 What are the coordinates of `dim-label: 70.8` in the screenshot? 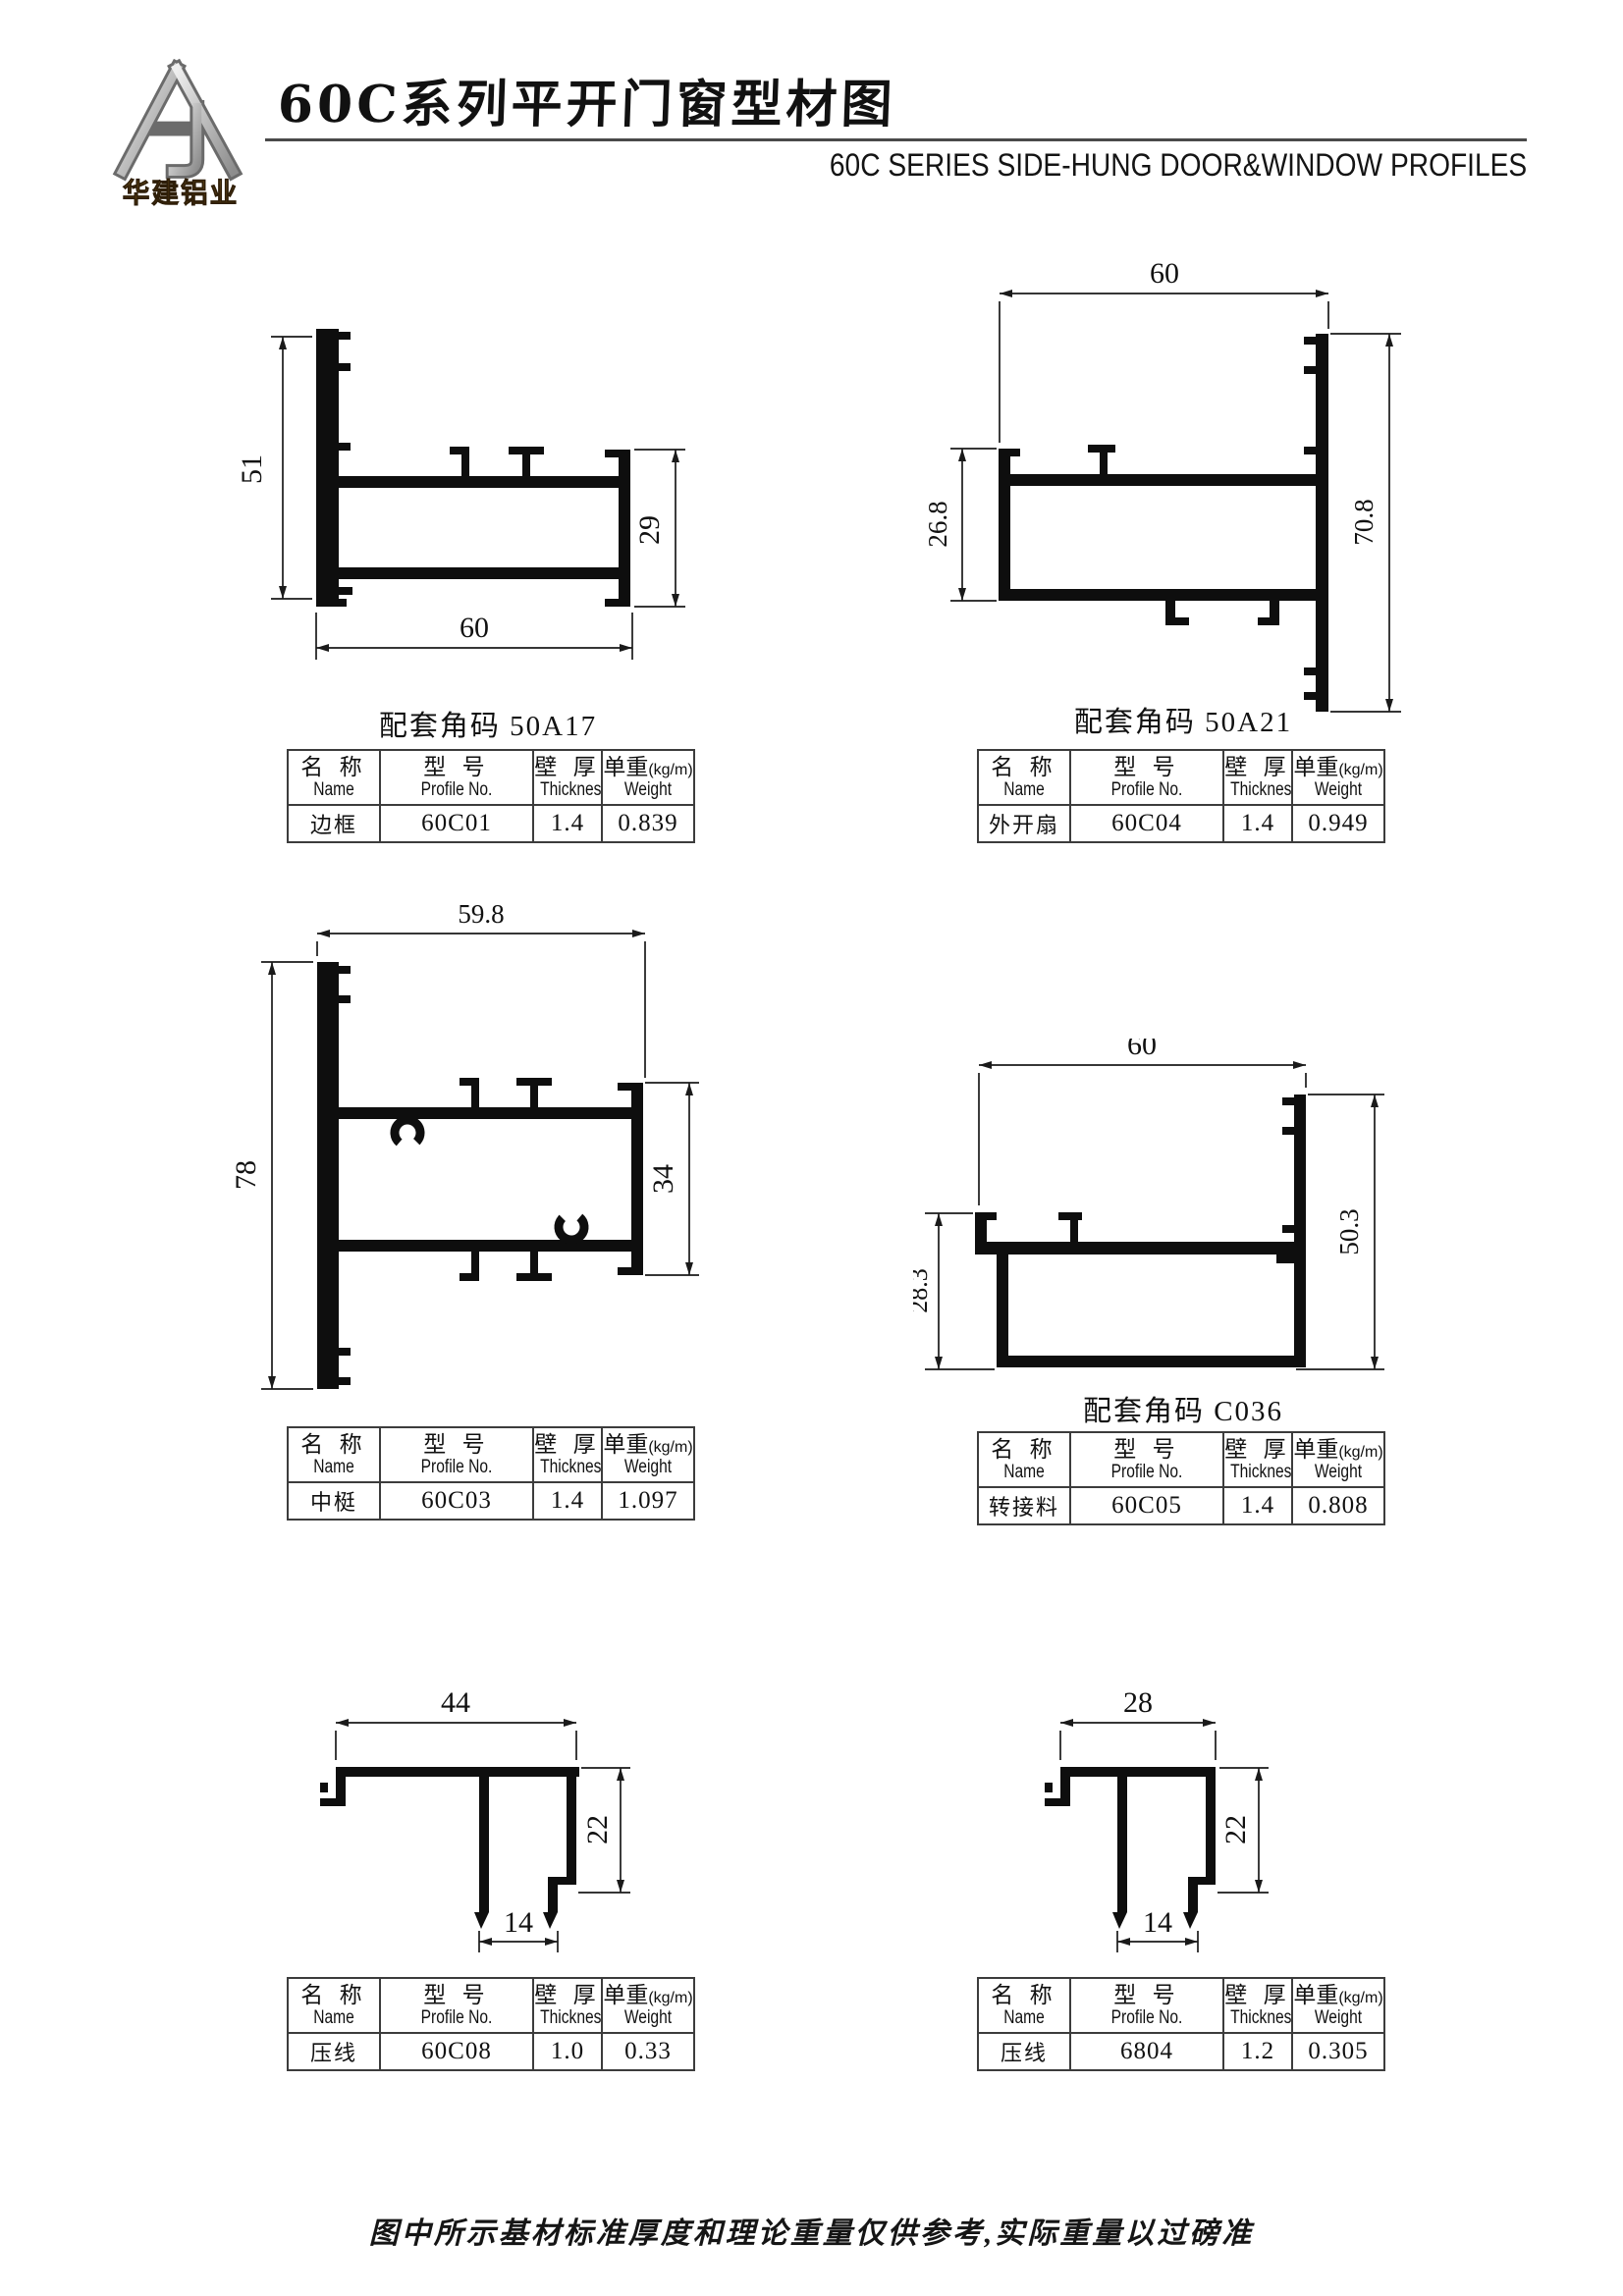 It's located at (1364, 522).